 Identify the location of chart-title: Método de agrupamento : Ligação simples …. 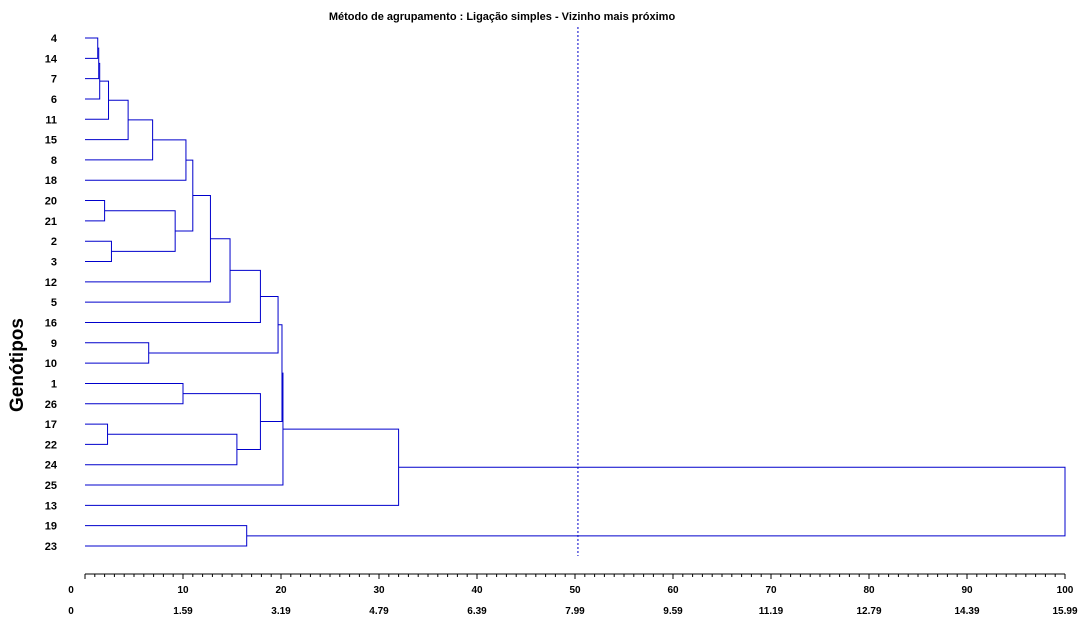
(502, 17).